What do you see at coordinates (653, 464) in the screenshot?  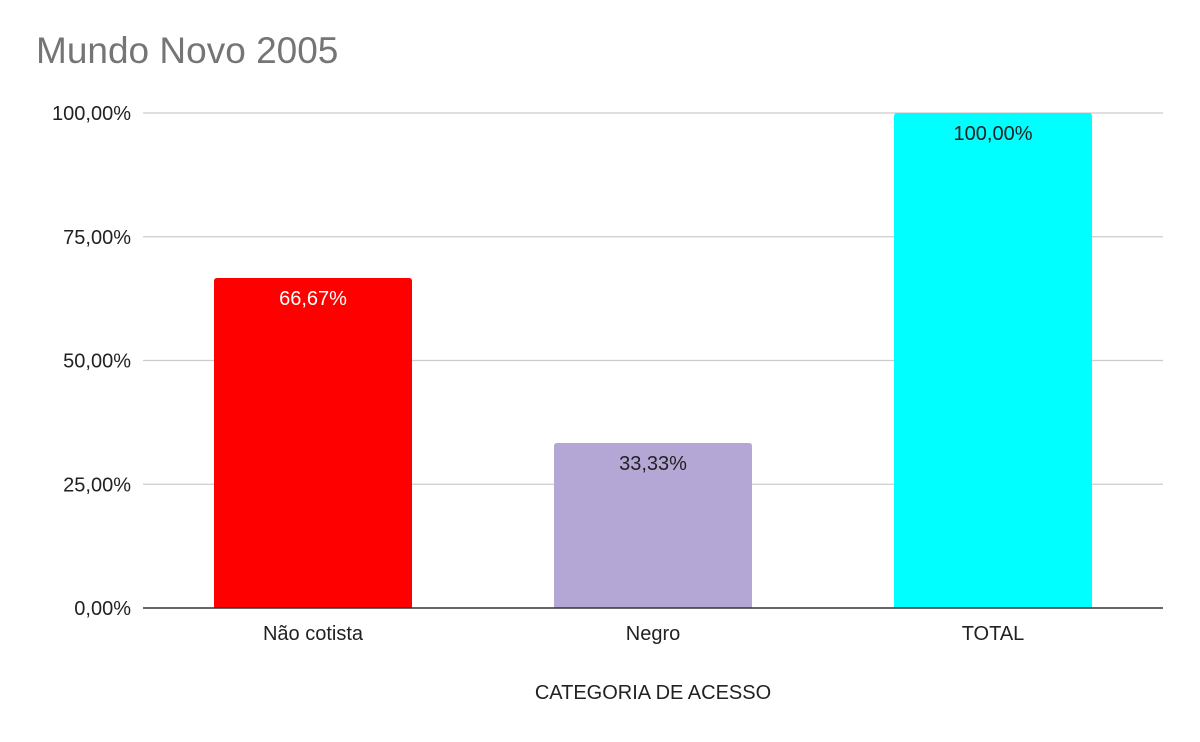 I see `data-label: 33,33%` at bounding box center [653, 464].